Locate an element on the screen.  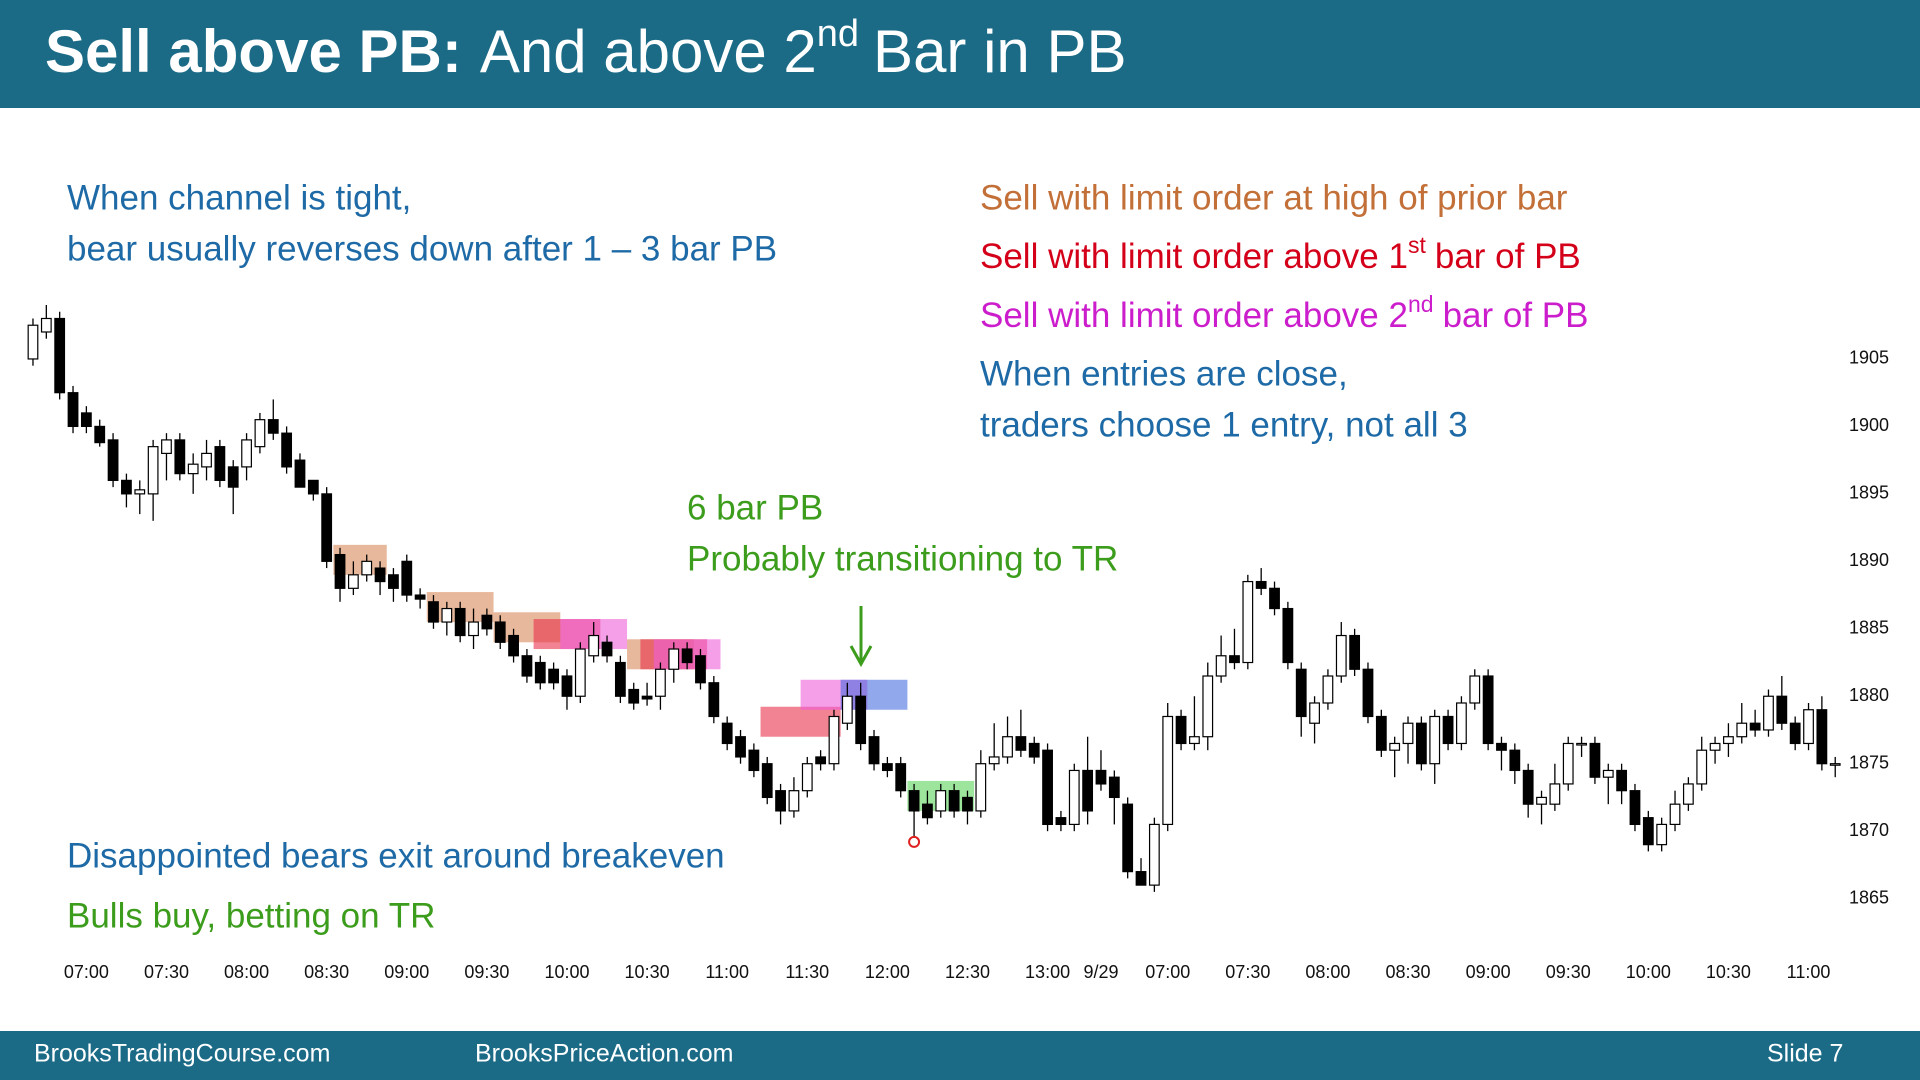
x-tick-label: 11:30 is located at coordinates (807, 972).